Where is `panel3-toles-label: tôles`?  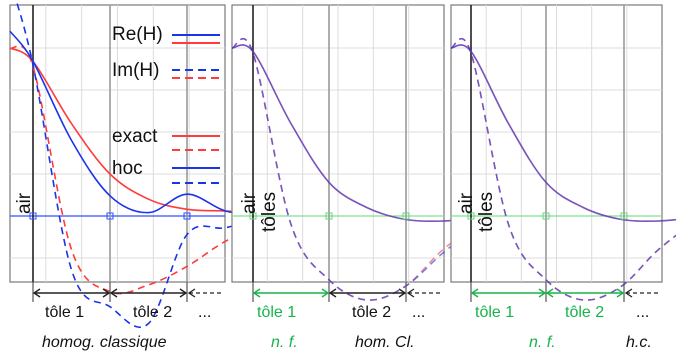
panel3-toles-label: tôles is located at coordinates (486, 212).